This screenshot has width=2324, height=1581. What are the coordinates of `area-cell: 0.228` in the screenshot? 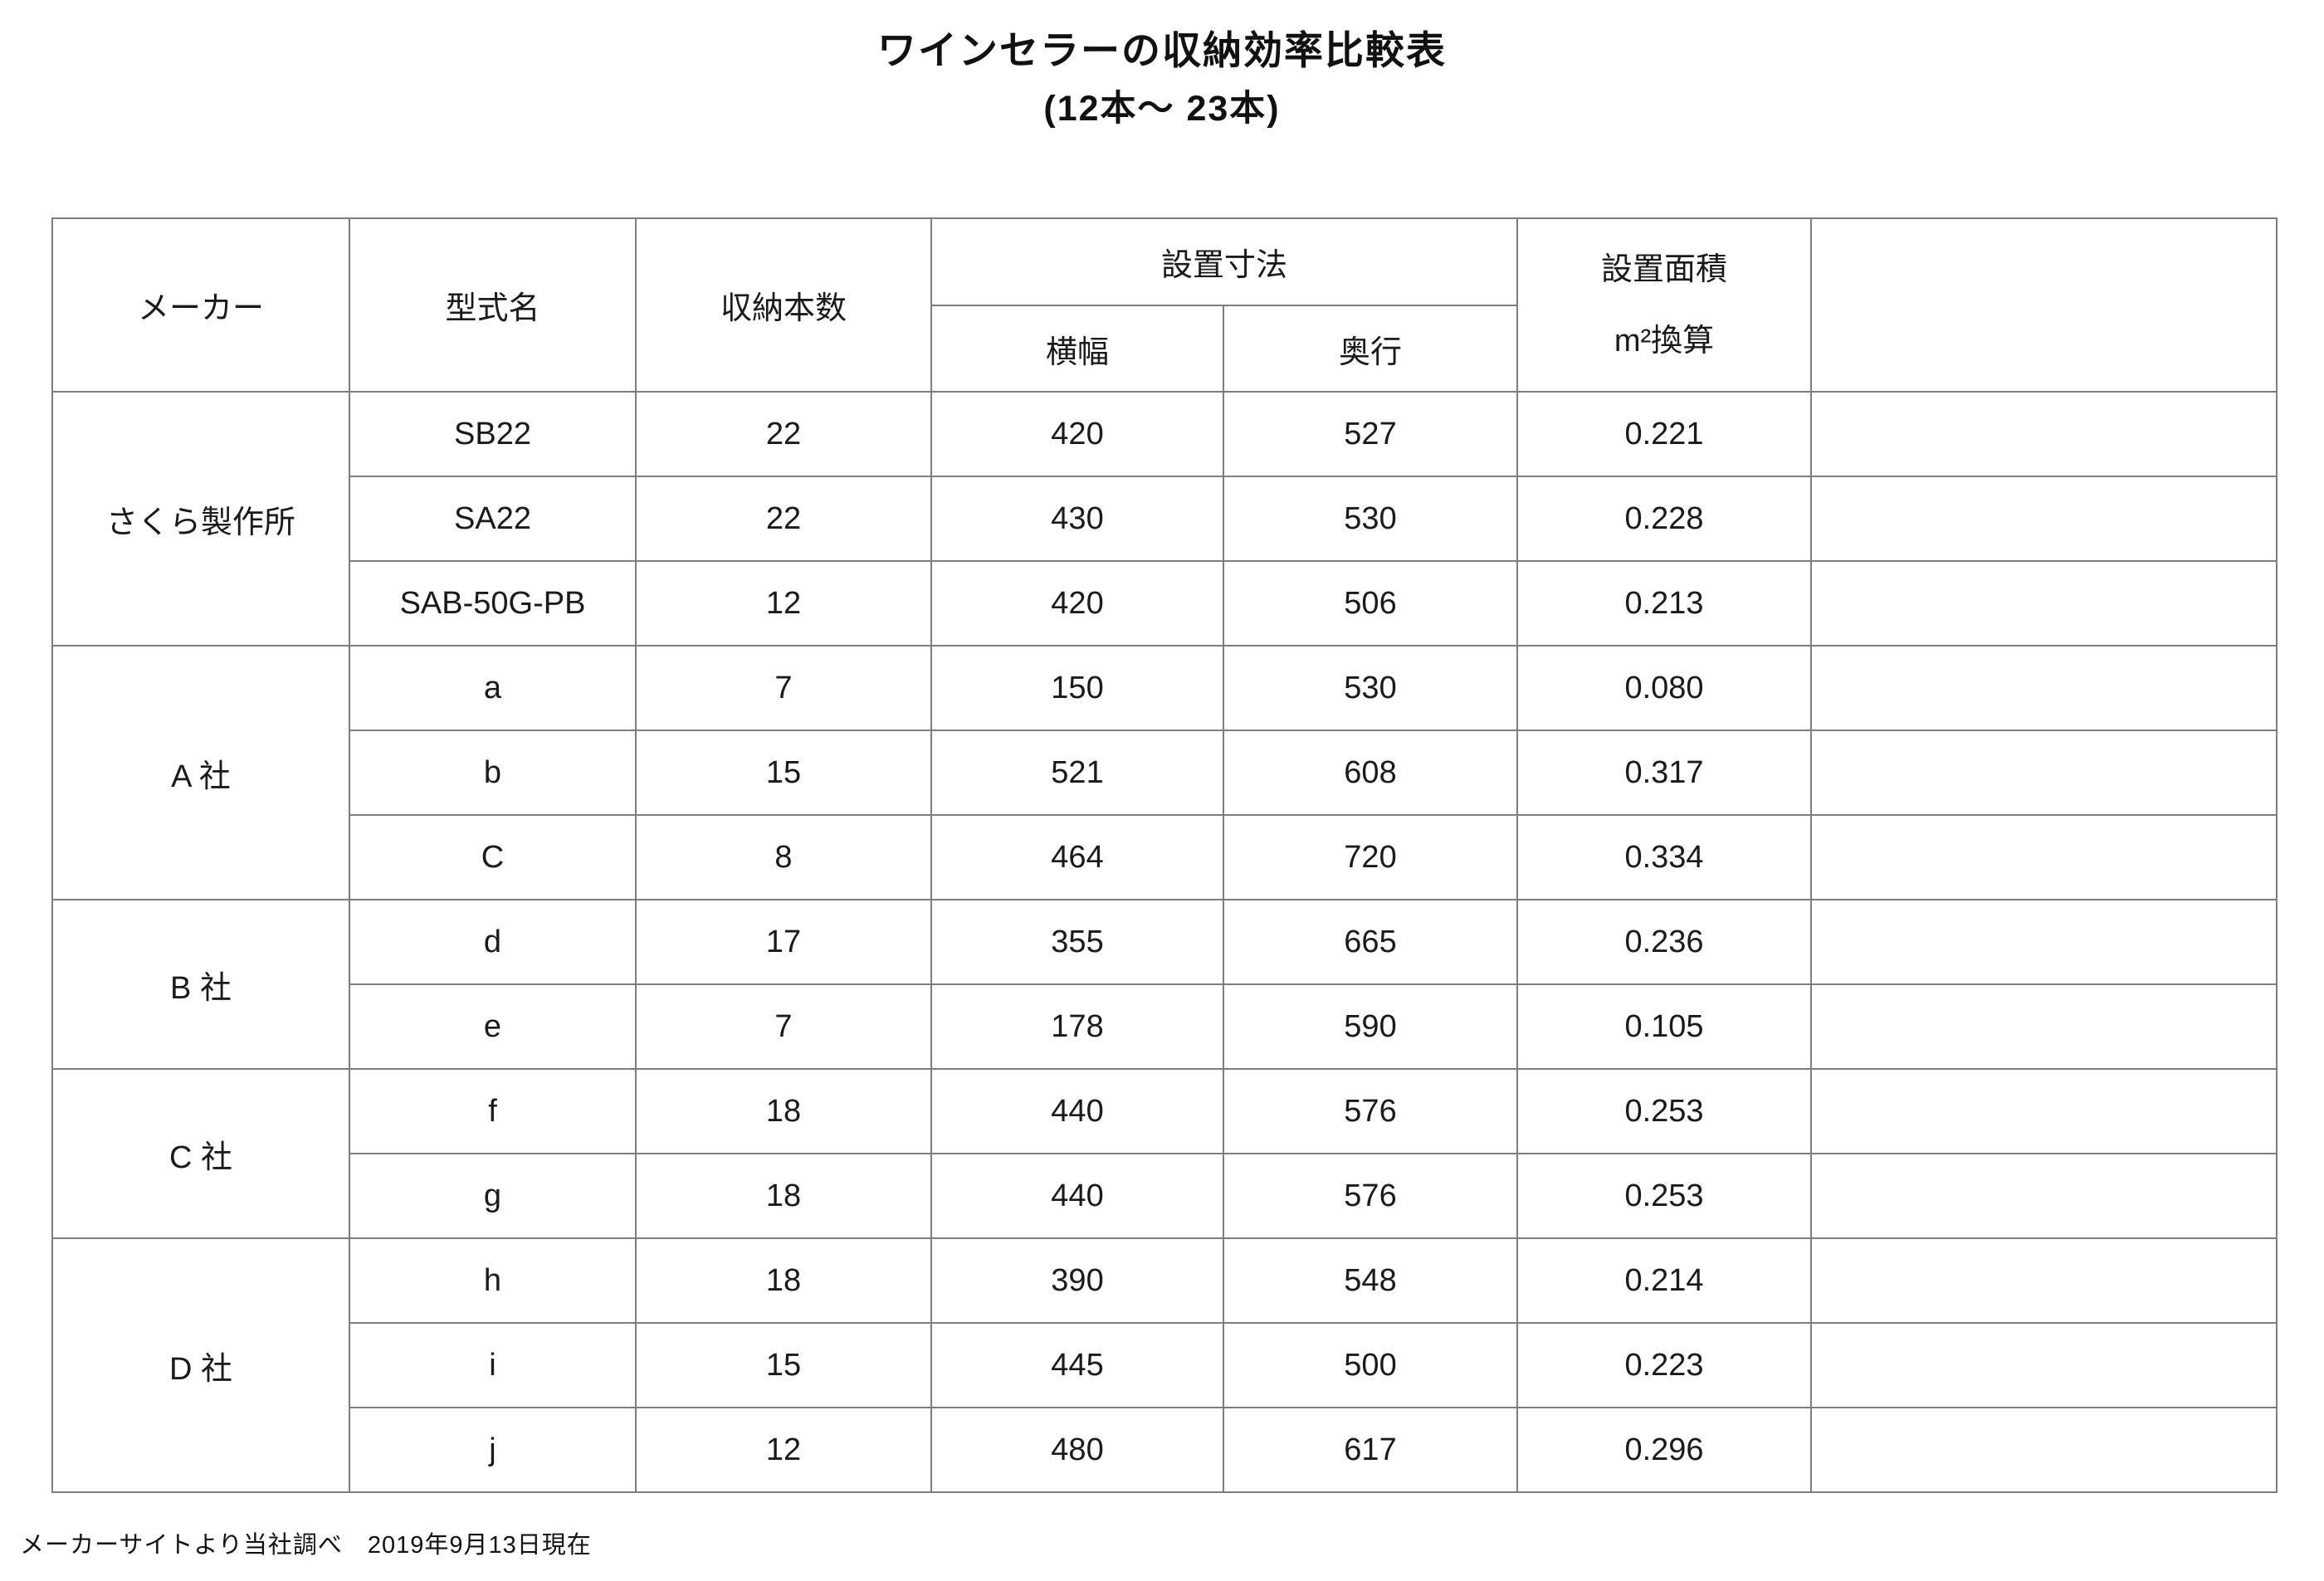 It's located at (1664, 519).